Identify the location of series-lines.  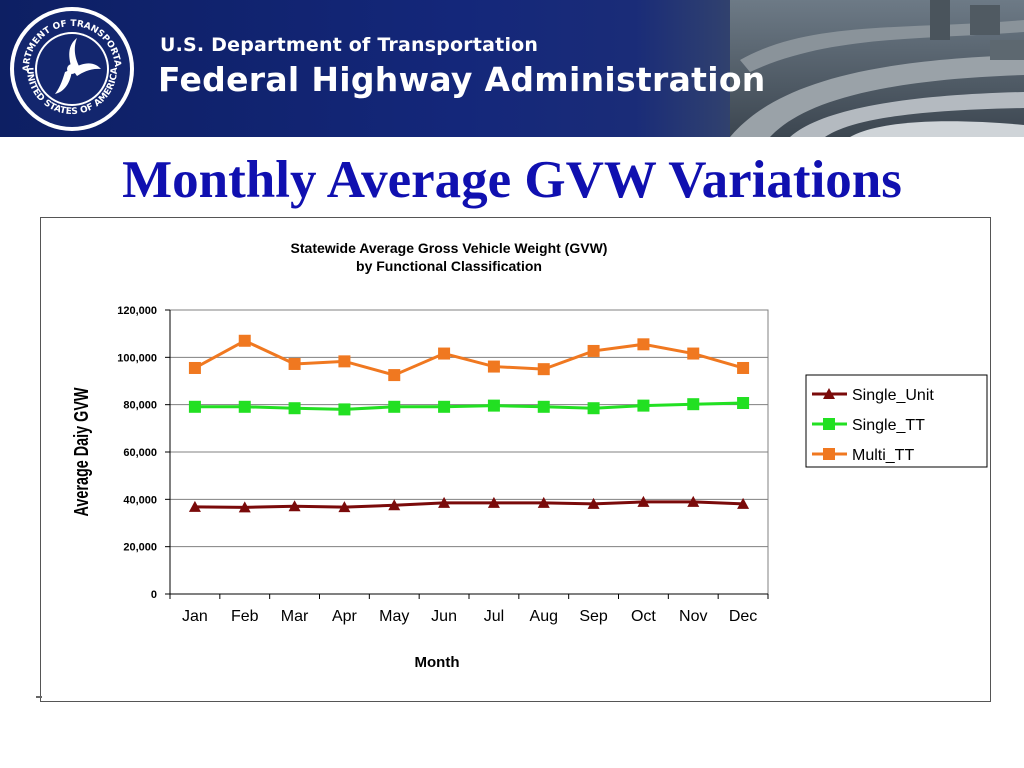
(469, 423).